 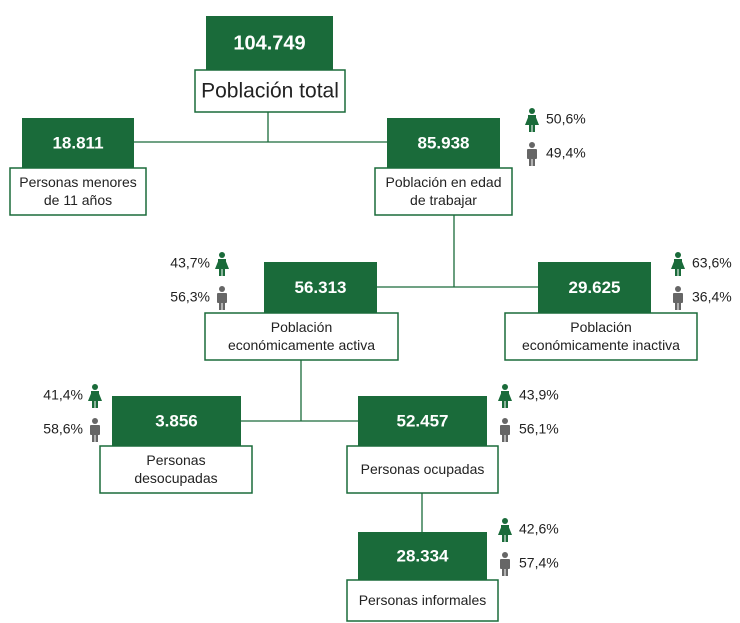 I want to click on label: de trabajar, so click(x=443, y=200).